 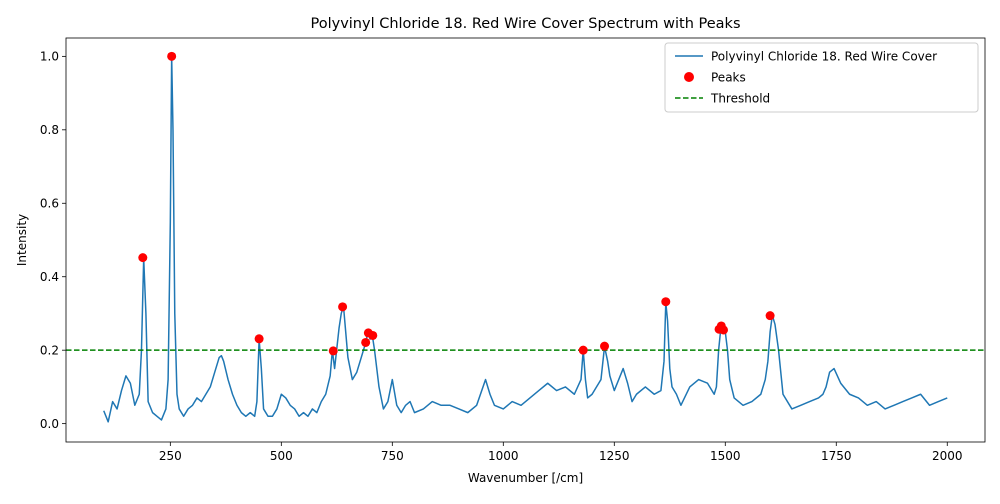 What do you see at coordinates (170, 456) in the screenshot?
I see `x-tick-label: 250` at bounding box center [170, 456].